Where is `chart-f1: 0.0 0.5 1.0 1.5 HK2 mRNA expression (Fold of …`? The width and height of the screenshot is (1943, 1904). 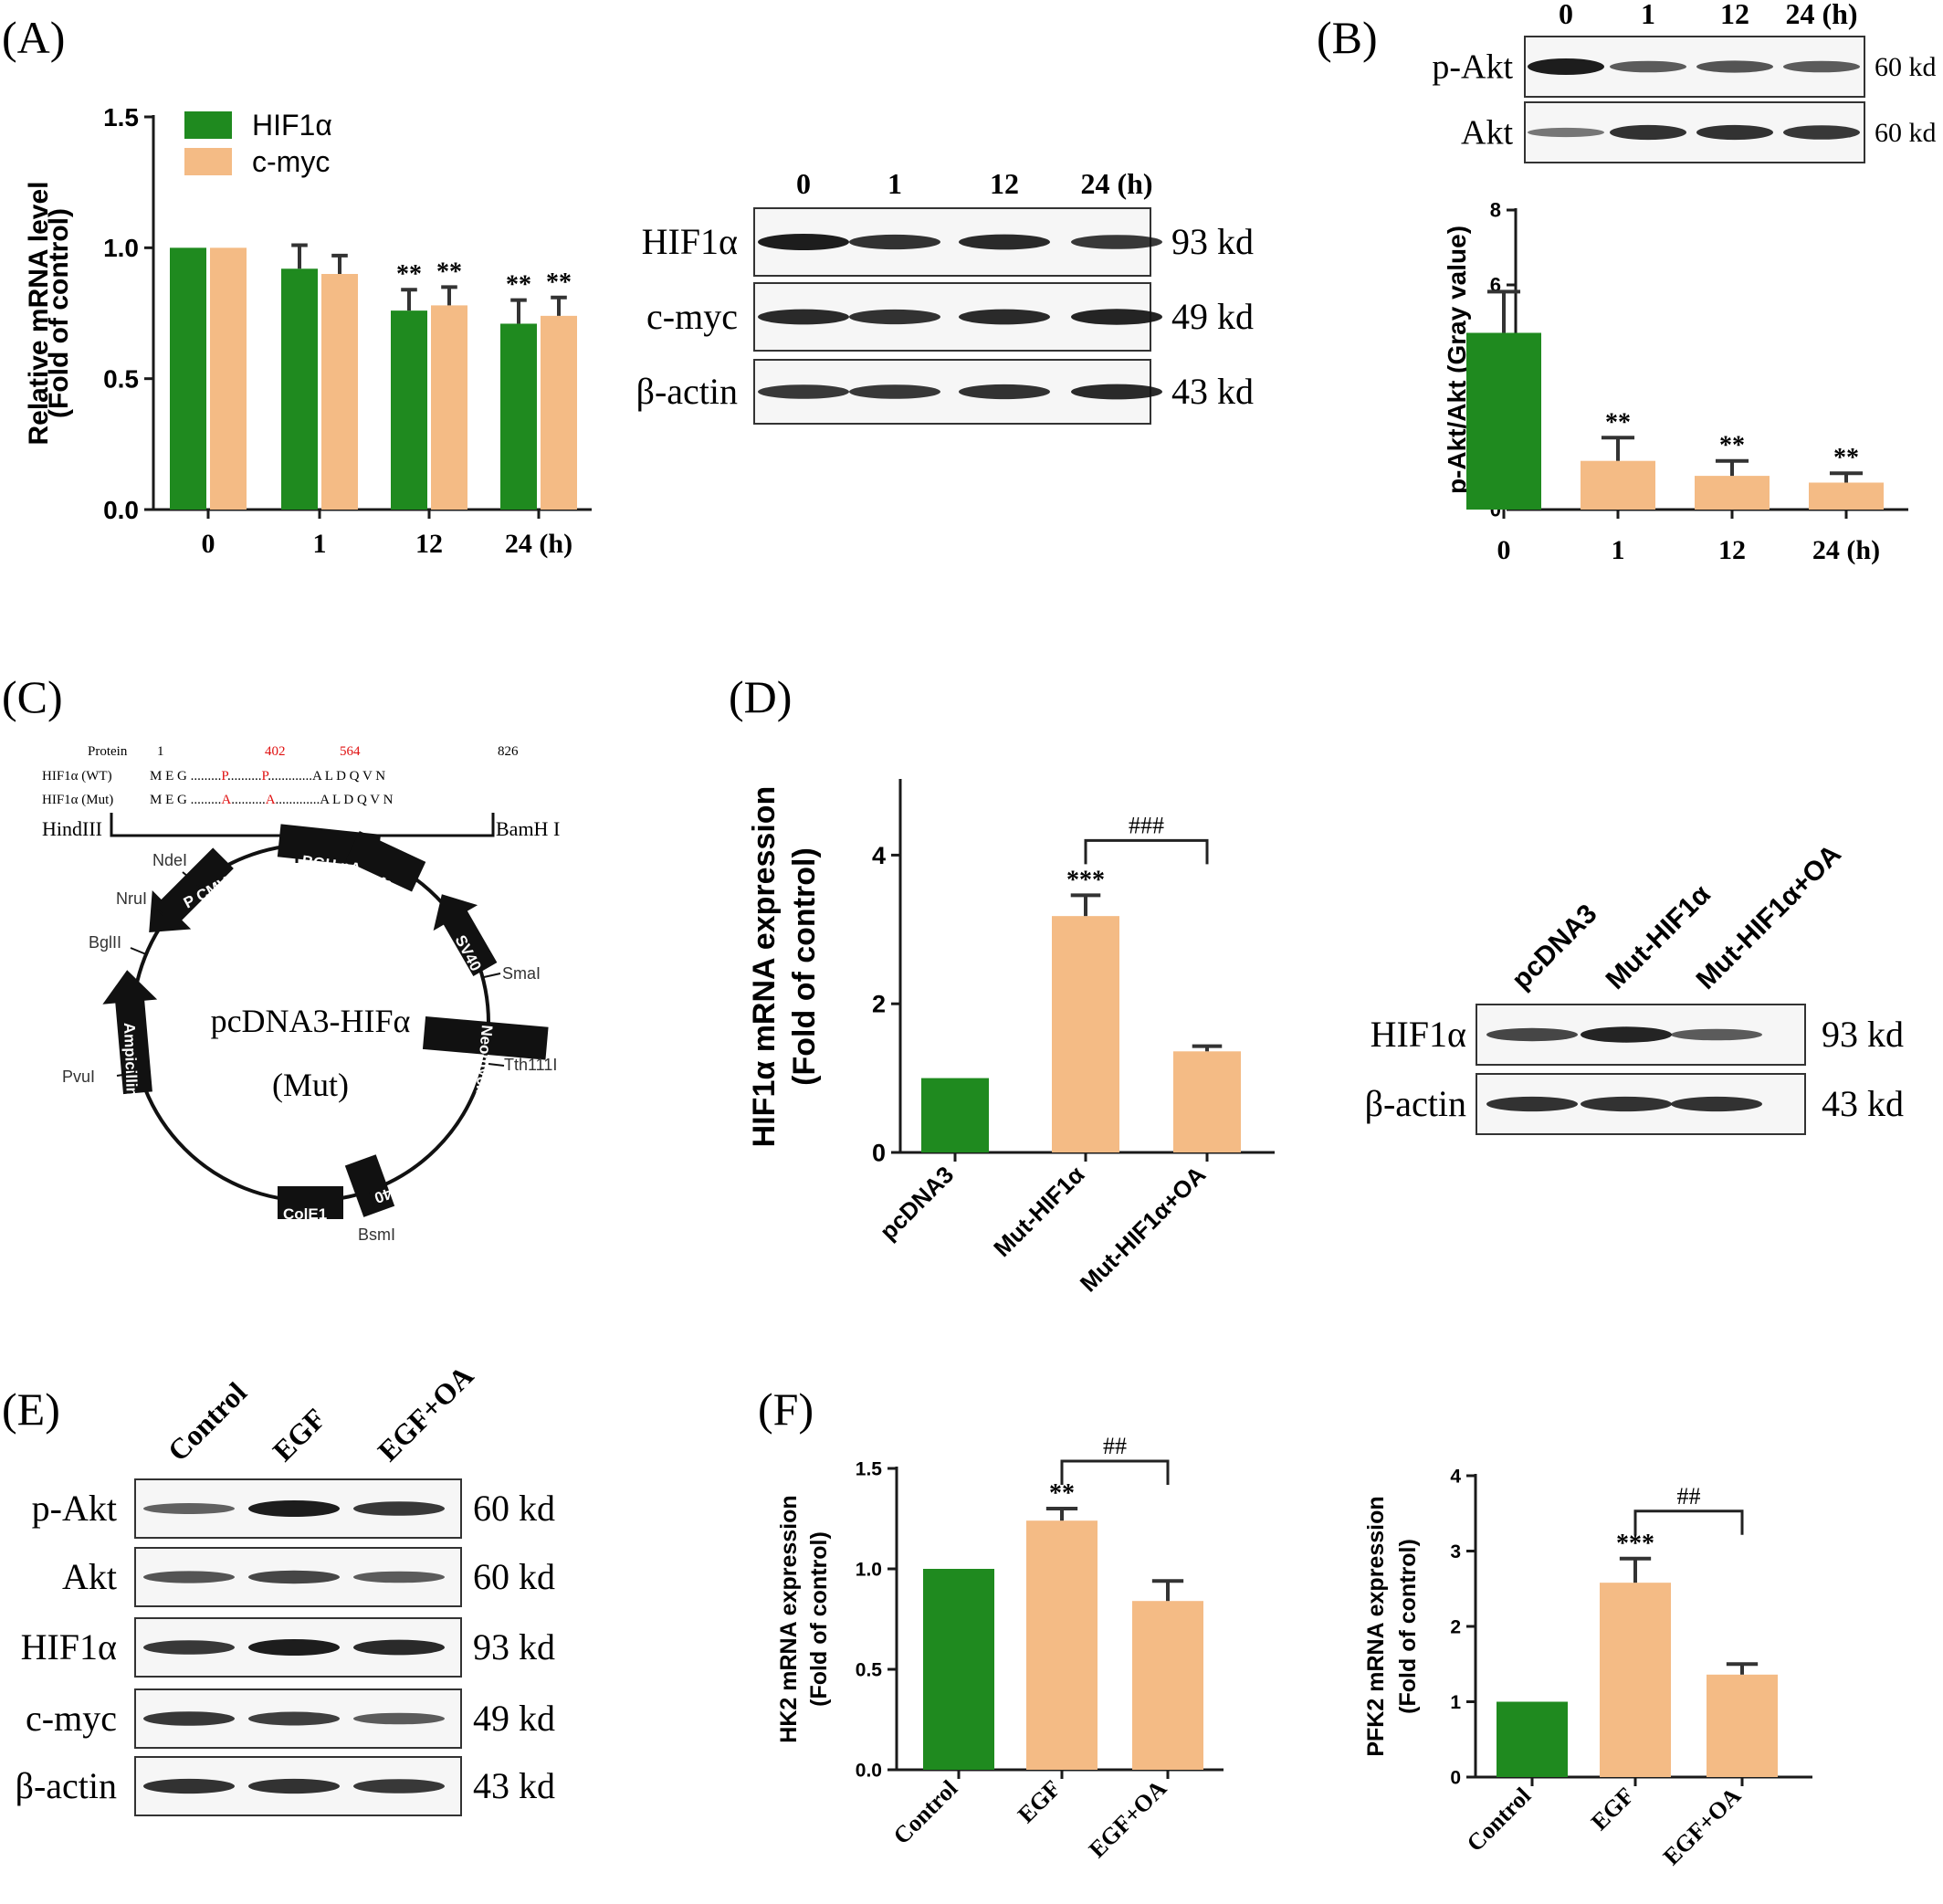 chart-f1: 0.0 0.5 1.0 1.5 HK2 mRNA expression (Fold of … is located at coordinates (1000, 1648).